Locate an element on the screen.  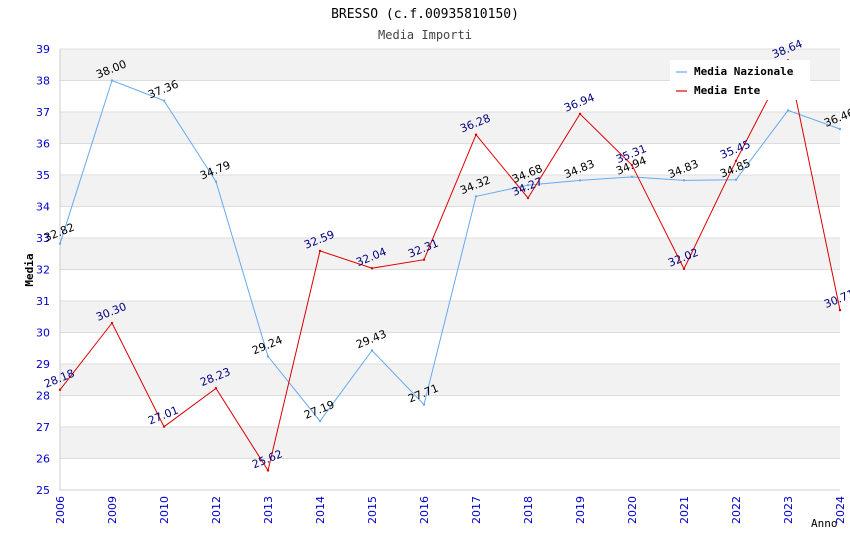
legend-label-ente: Media Ente is located at coordinates (727, 90).